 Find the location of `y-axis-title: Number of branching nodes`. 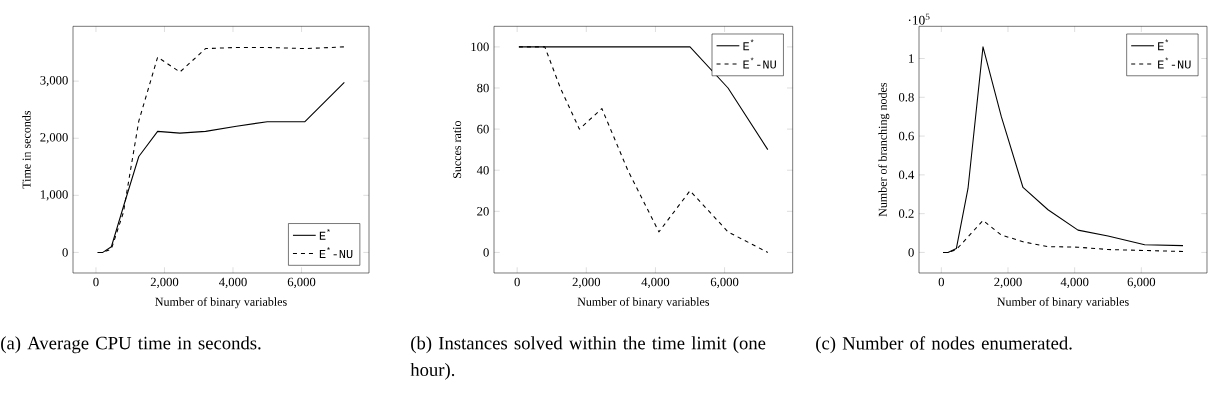

y-axis-title: Number of branching nodes is located at coordinates (884, 149).